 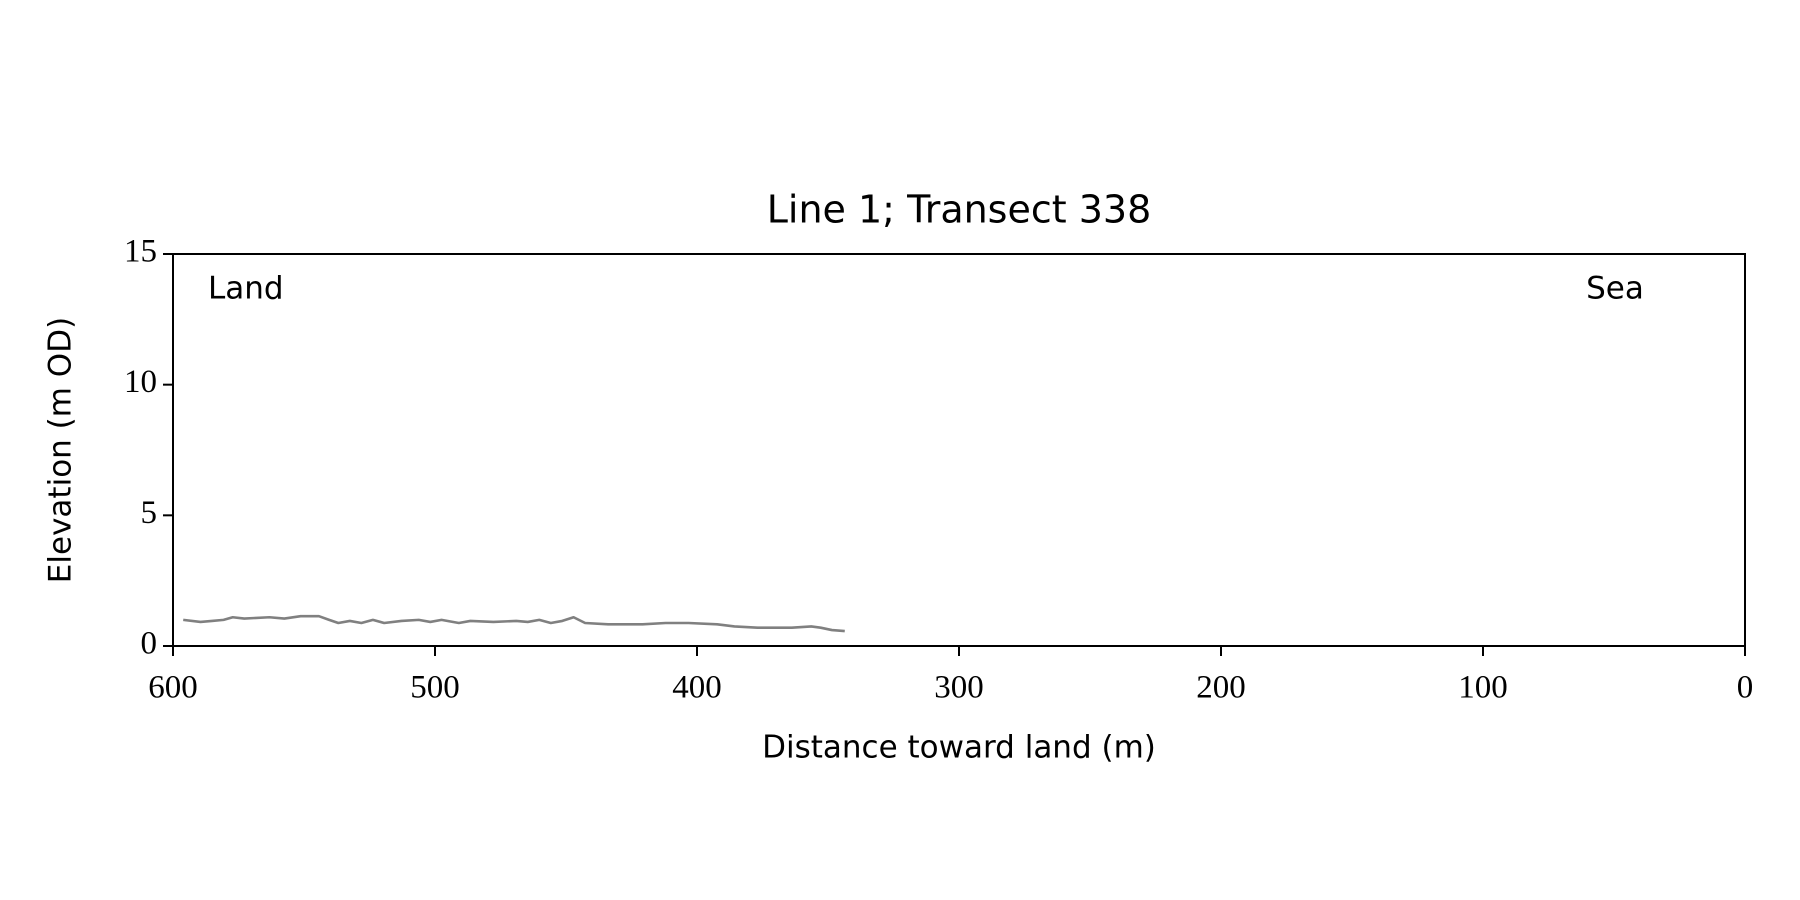 What do you see at coordinates (697, 688) in the screenshot?
I see `x-tick-label: 400` at bounding box center [697, 688].